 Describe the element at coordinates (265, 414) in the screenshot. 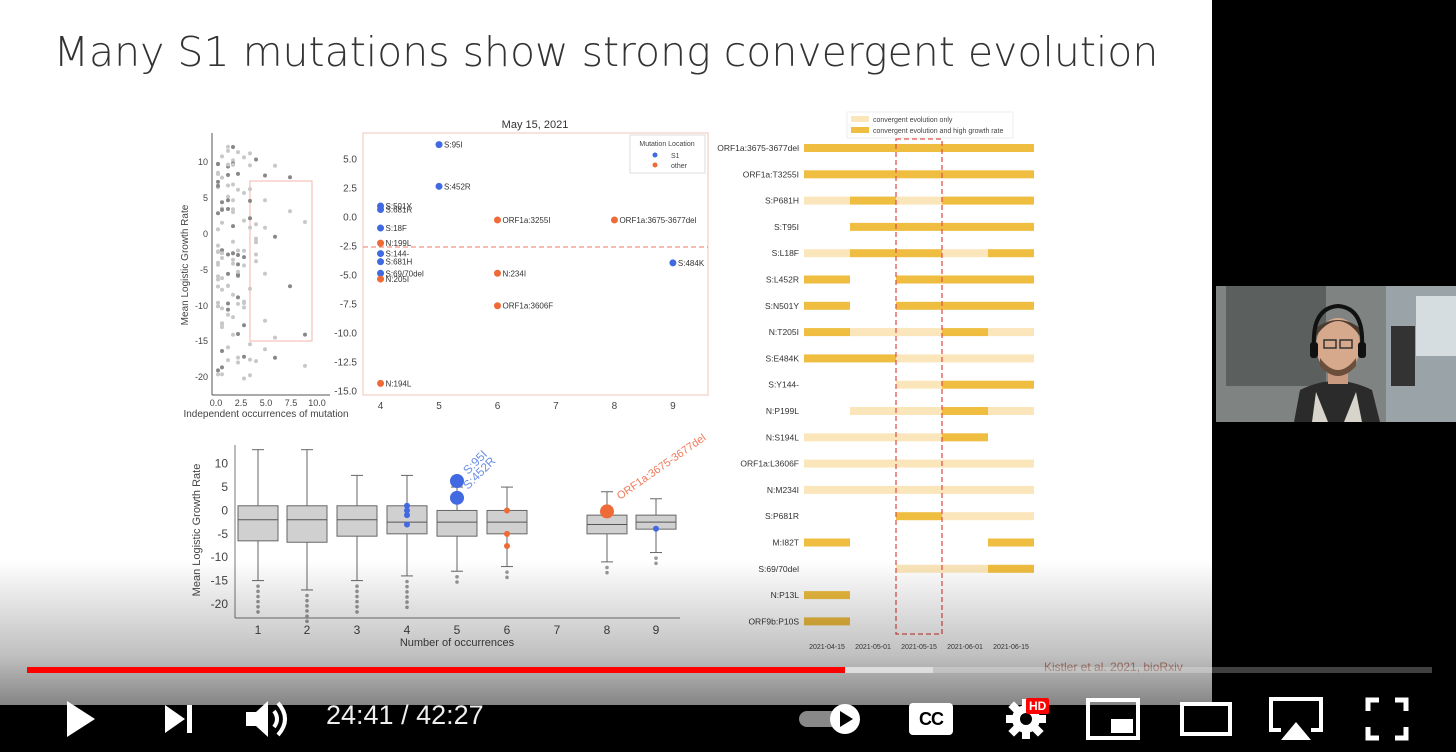

I see `small-scatter-xlabel: Independent occurrences of mutation` at that location.